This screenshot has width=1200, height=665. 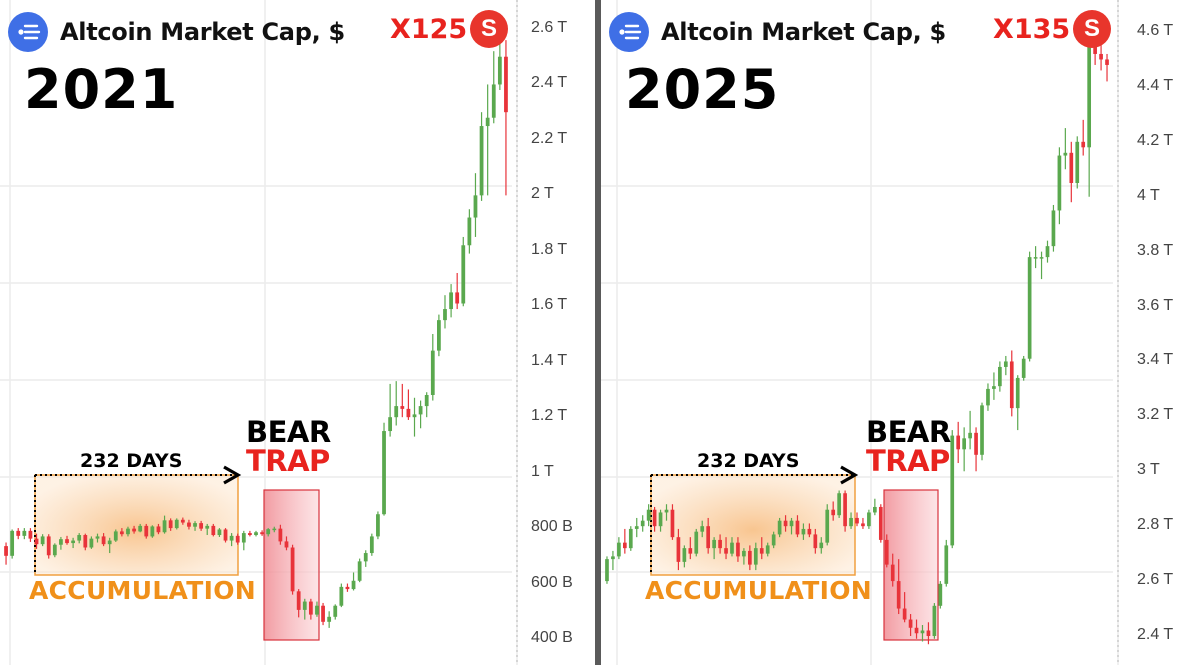 I want to click on y-tick-label: 2.6 T, so click(x=549, y=27).